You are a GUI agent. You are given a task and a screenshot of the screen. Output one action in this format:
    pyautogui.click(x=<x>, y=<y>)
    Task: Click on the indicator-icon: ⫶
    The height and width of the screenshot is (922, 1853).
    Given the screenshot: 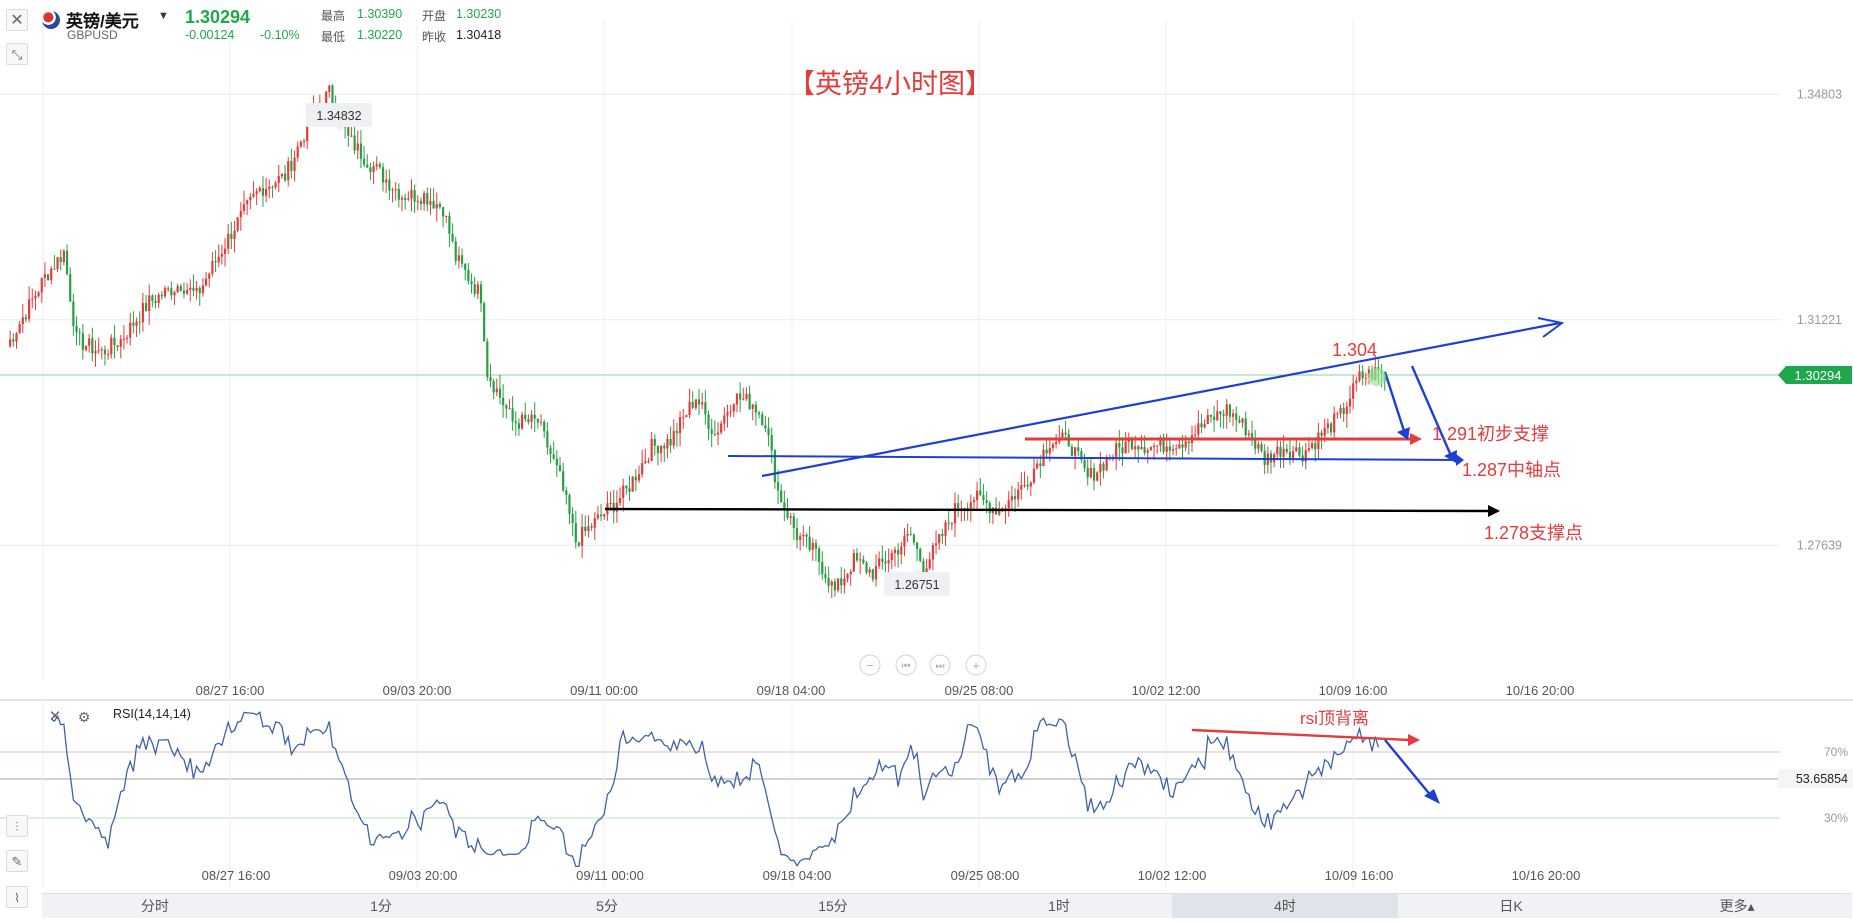 What is the action you would take?
    pyautogui.click(x=17, y=826)
    